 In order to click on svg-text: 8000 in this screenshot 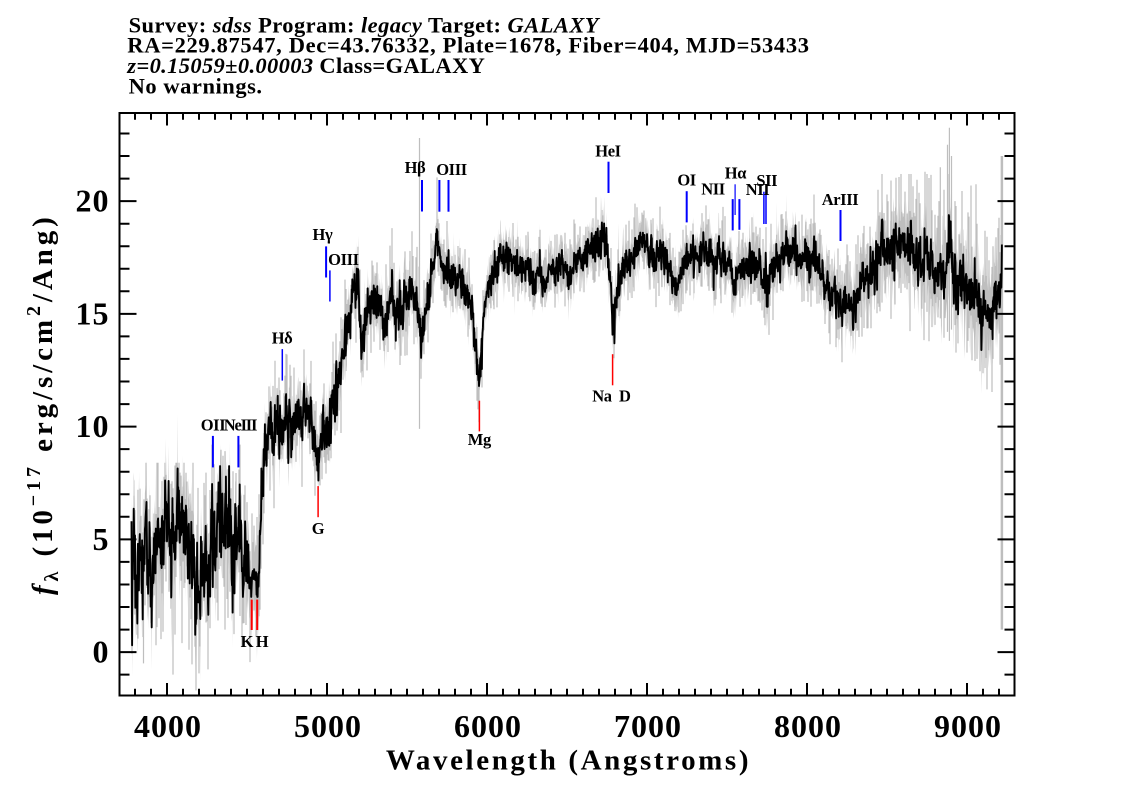, I will do `click(808, 726)`.